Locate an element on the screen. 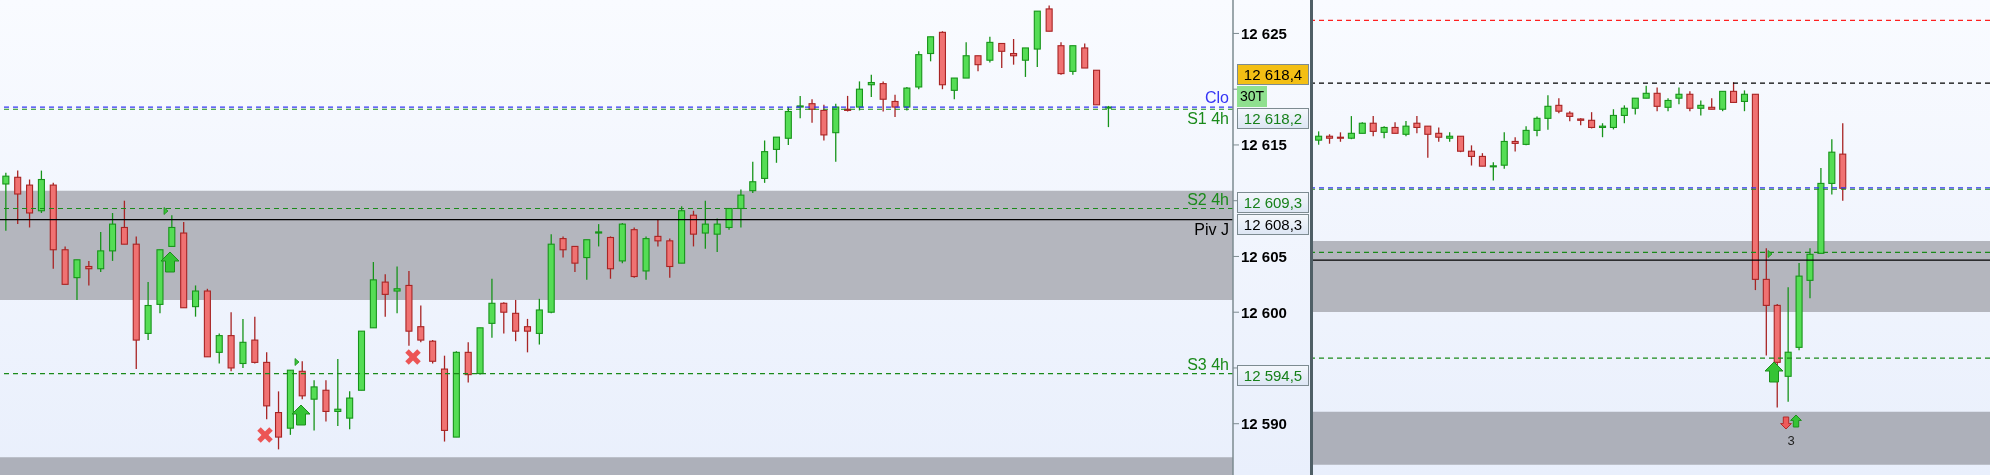 This screenshot has width=1990, height=475. ref-line-label: Clo is located at coordinates (1217, 98).